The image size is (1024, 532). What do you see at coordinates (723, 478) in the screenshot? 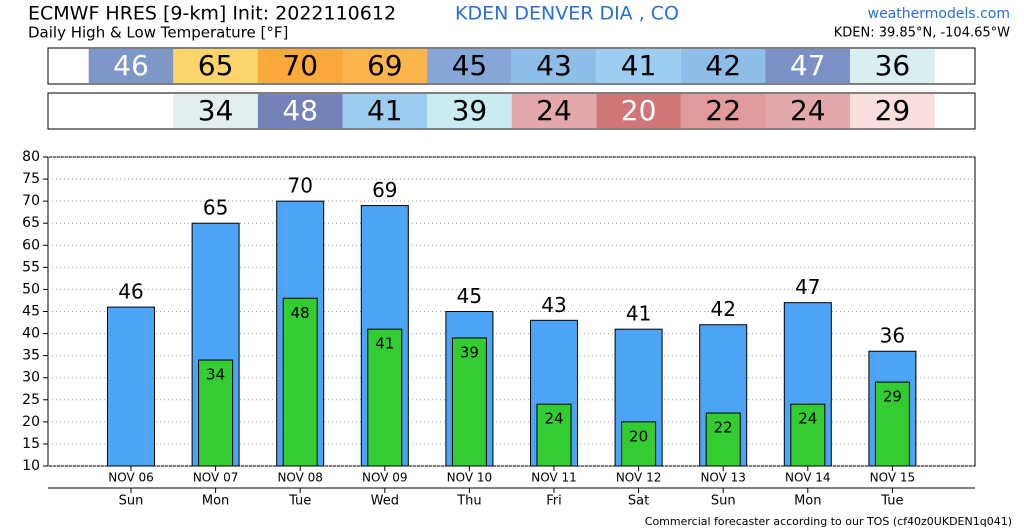
I see `x-tick-label: NOV 13` at bounding box center [723, 478].